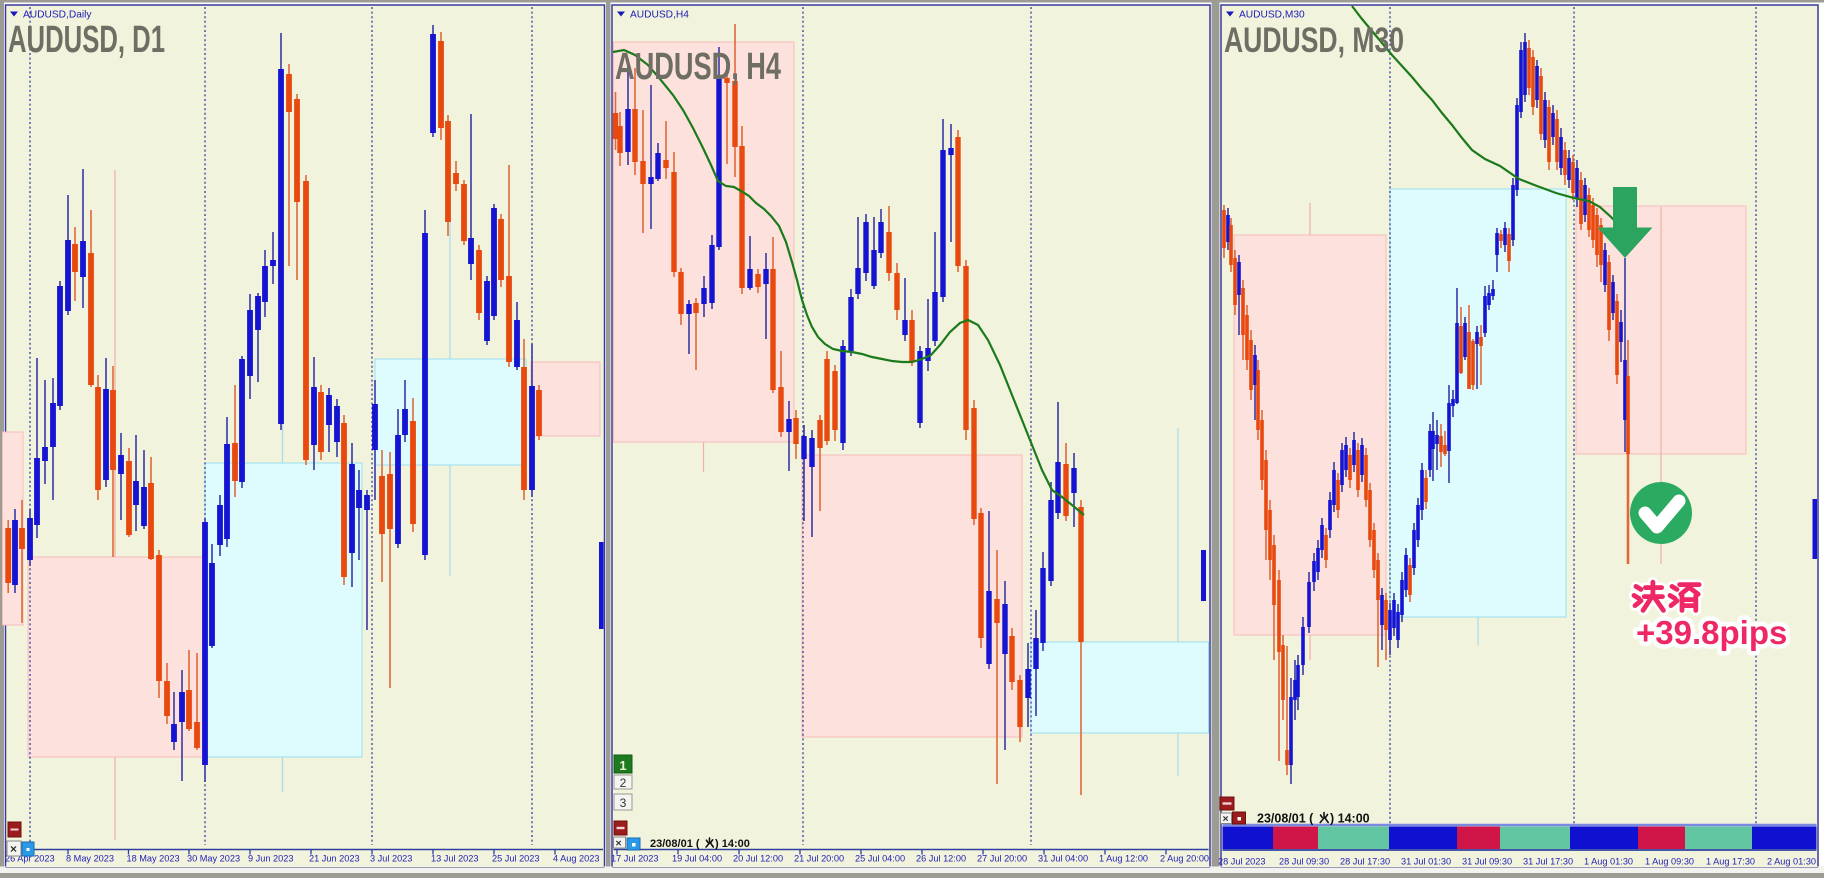 This screenshot has height=878, width=1824. I want to click on svg-text: 1 Aug 17:30, so click(1730, 862).